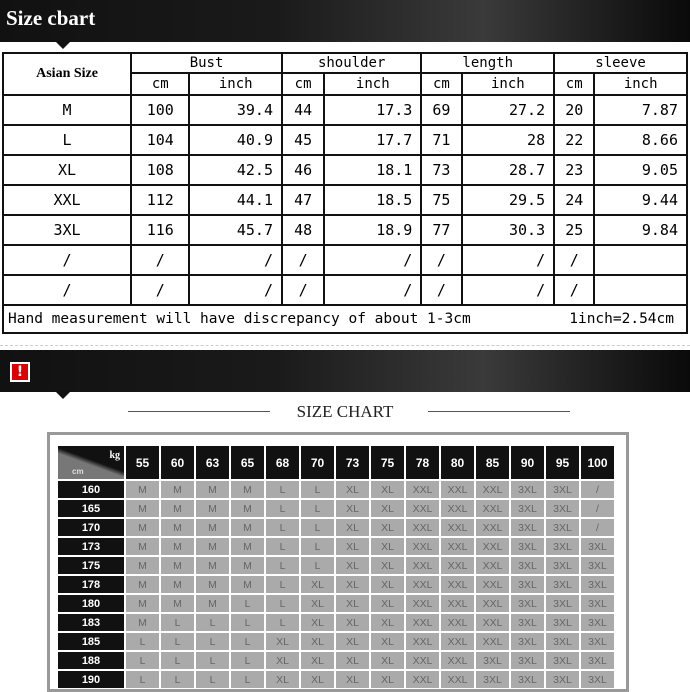 This screenshot has height=692, width=690. What do you see at coordinates (574, 110) in the screenshot?
I see `table-cell: 20` at bounding box center [574, 110].